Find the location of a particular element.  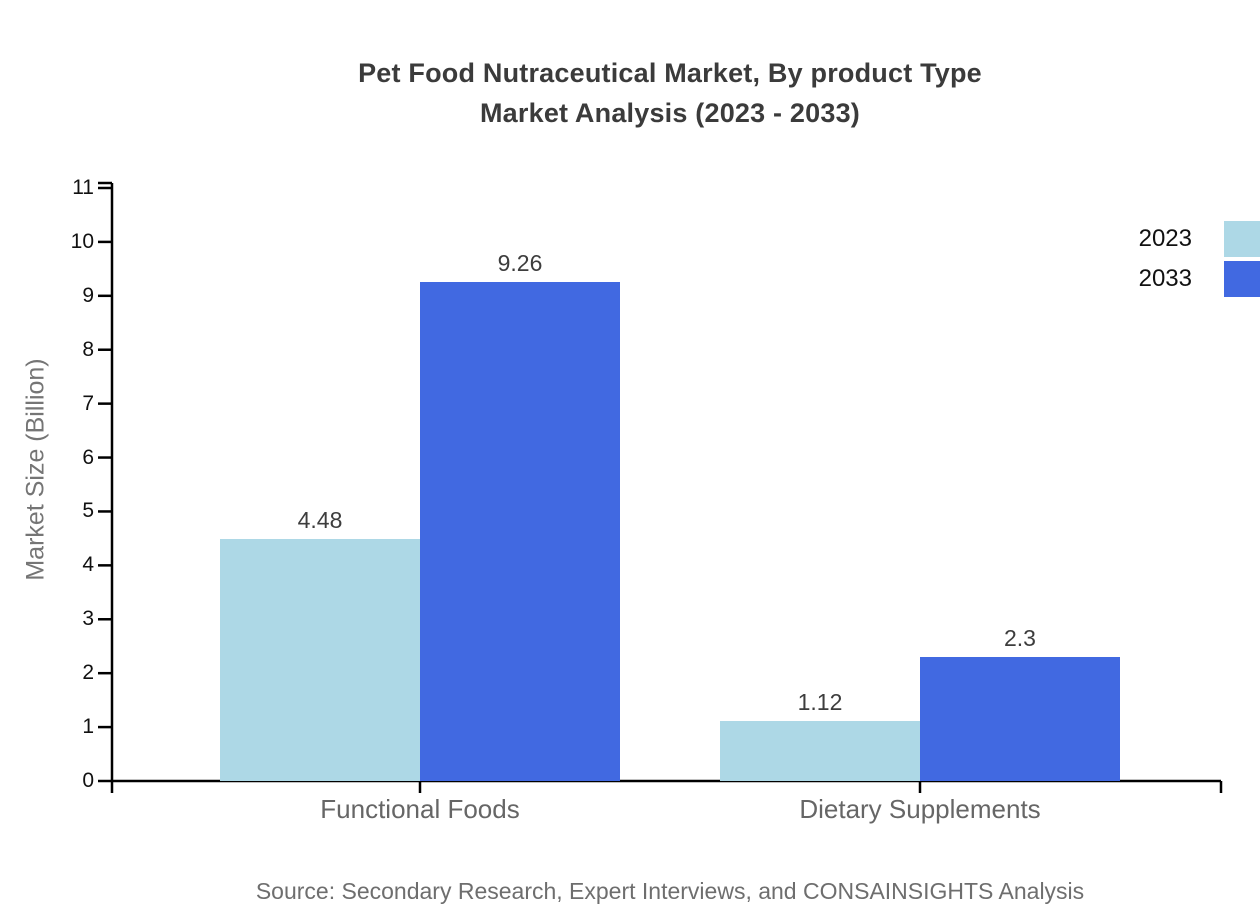

legend-entry-2023: 2023 is located at coordinates (1199, 239).